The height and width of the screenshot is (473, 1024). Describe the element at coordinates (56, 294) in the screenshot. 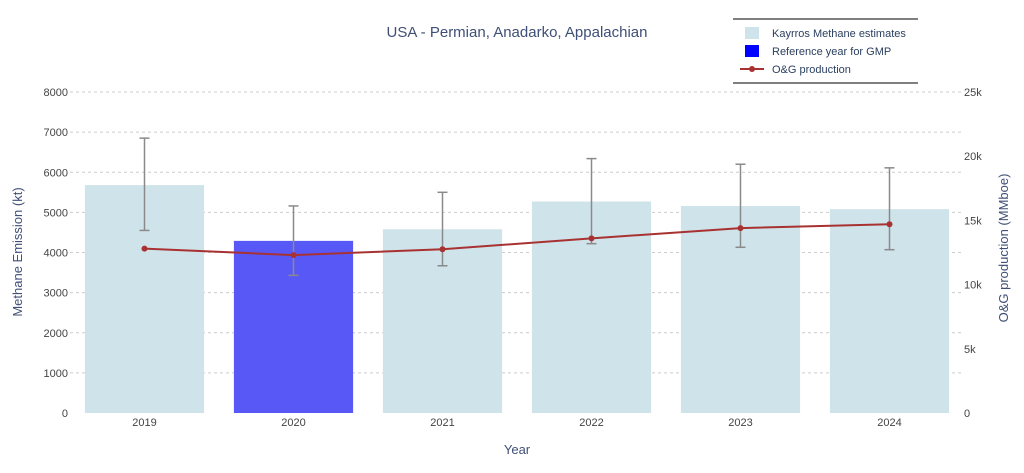

I see `y-tick-label: 3000` at that location.